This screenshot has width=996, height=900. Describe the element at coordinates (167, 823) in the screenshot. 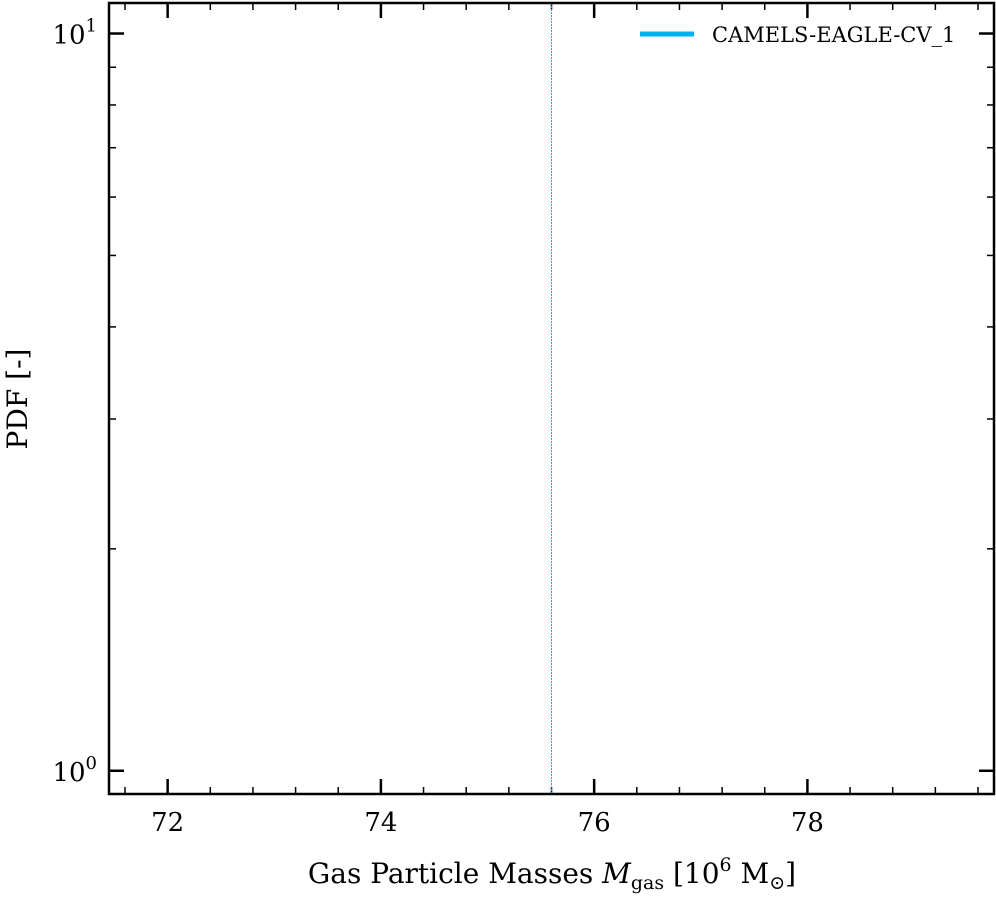

I see `x-tick-label: 72` at that location.